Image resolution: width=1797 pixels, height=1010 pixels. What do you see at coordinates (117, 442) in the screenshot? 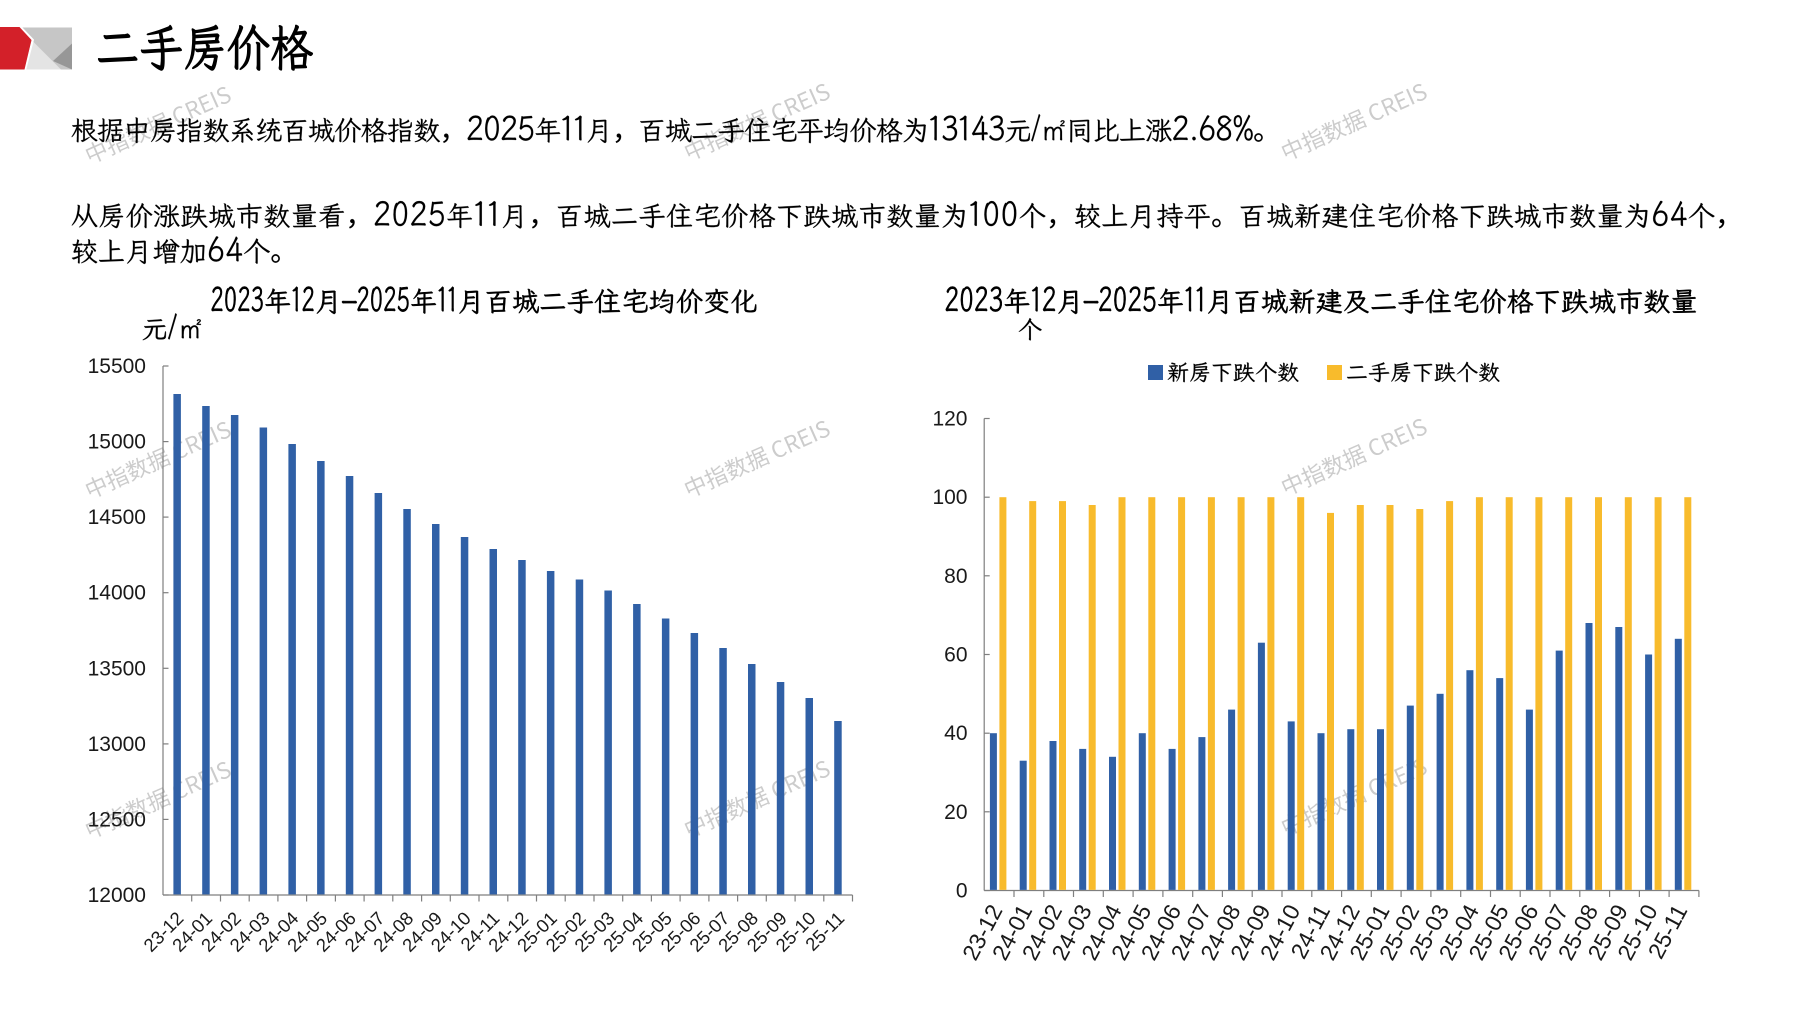
I see `svg-text: 15000` at bounding box center [117, 442].